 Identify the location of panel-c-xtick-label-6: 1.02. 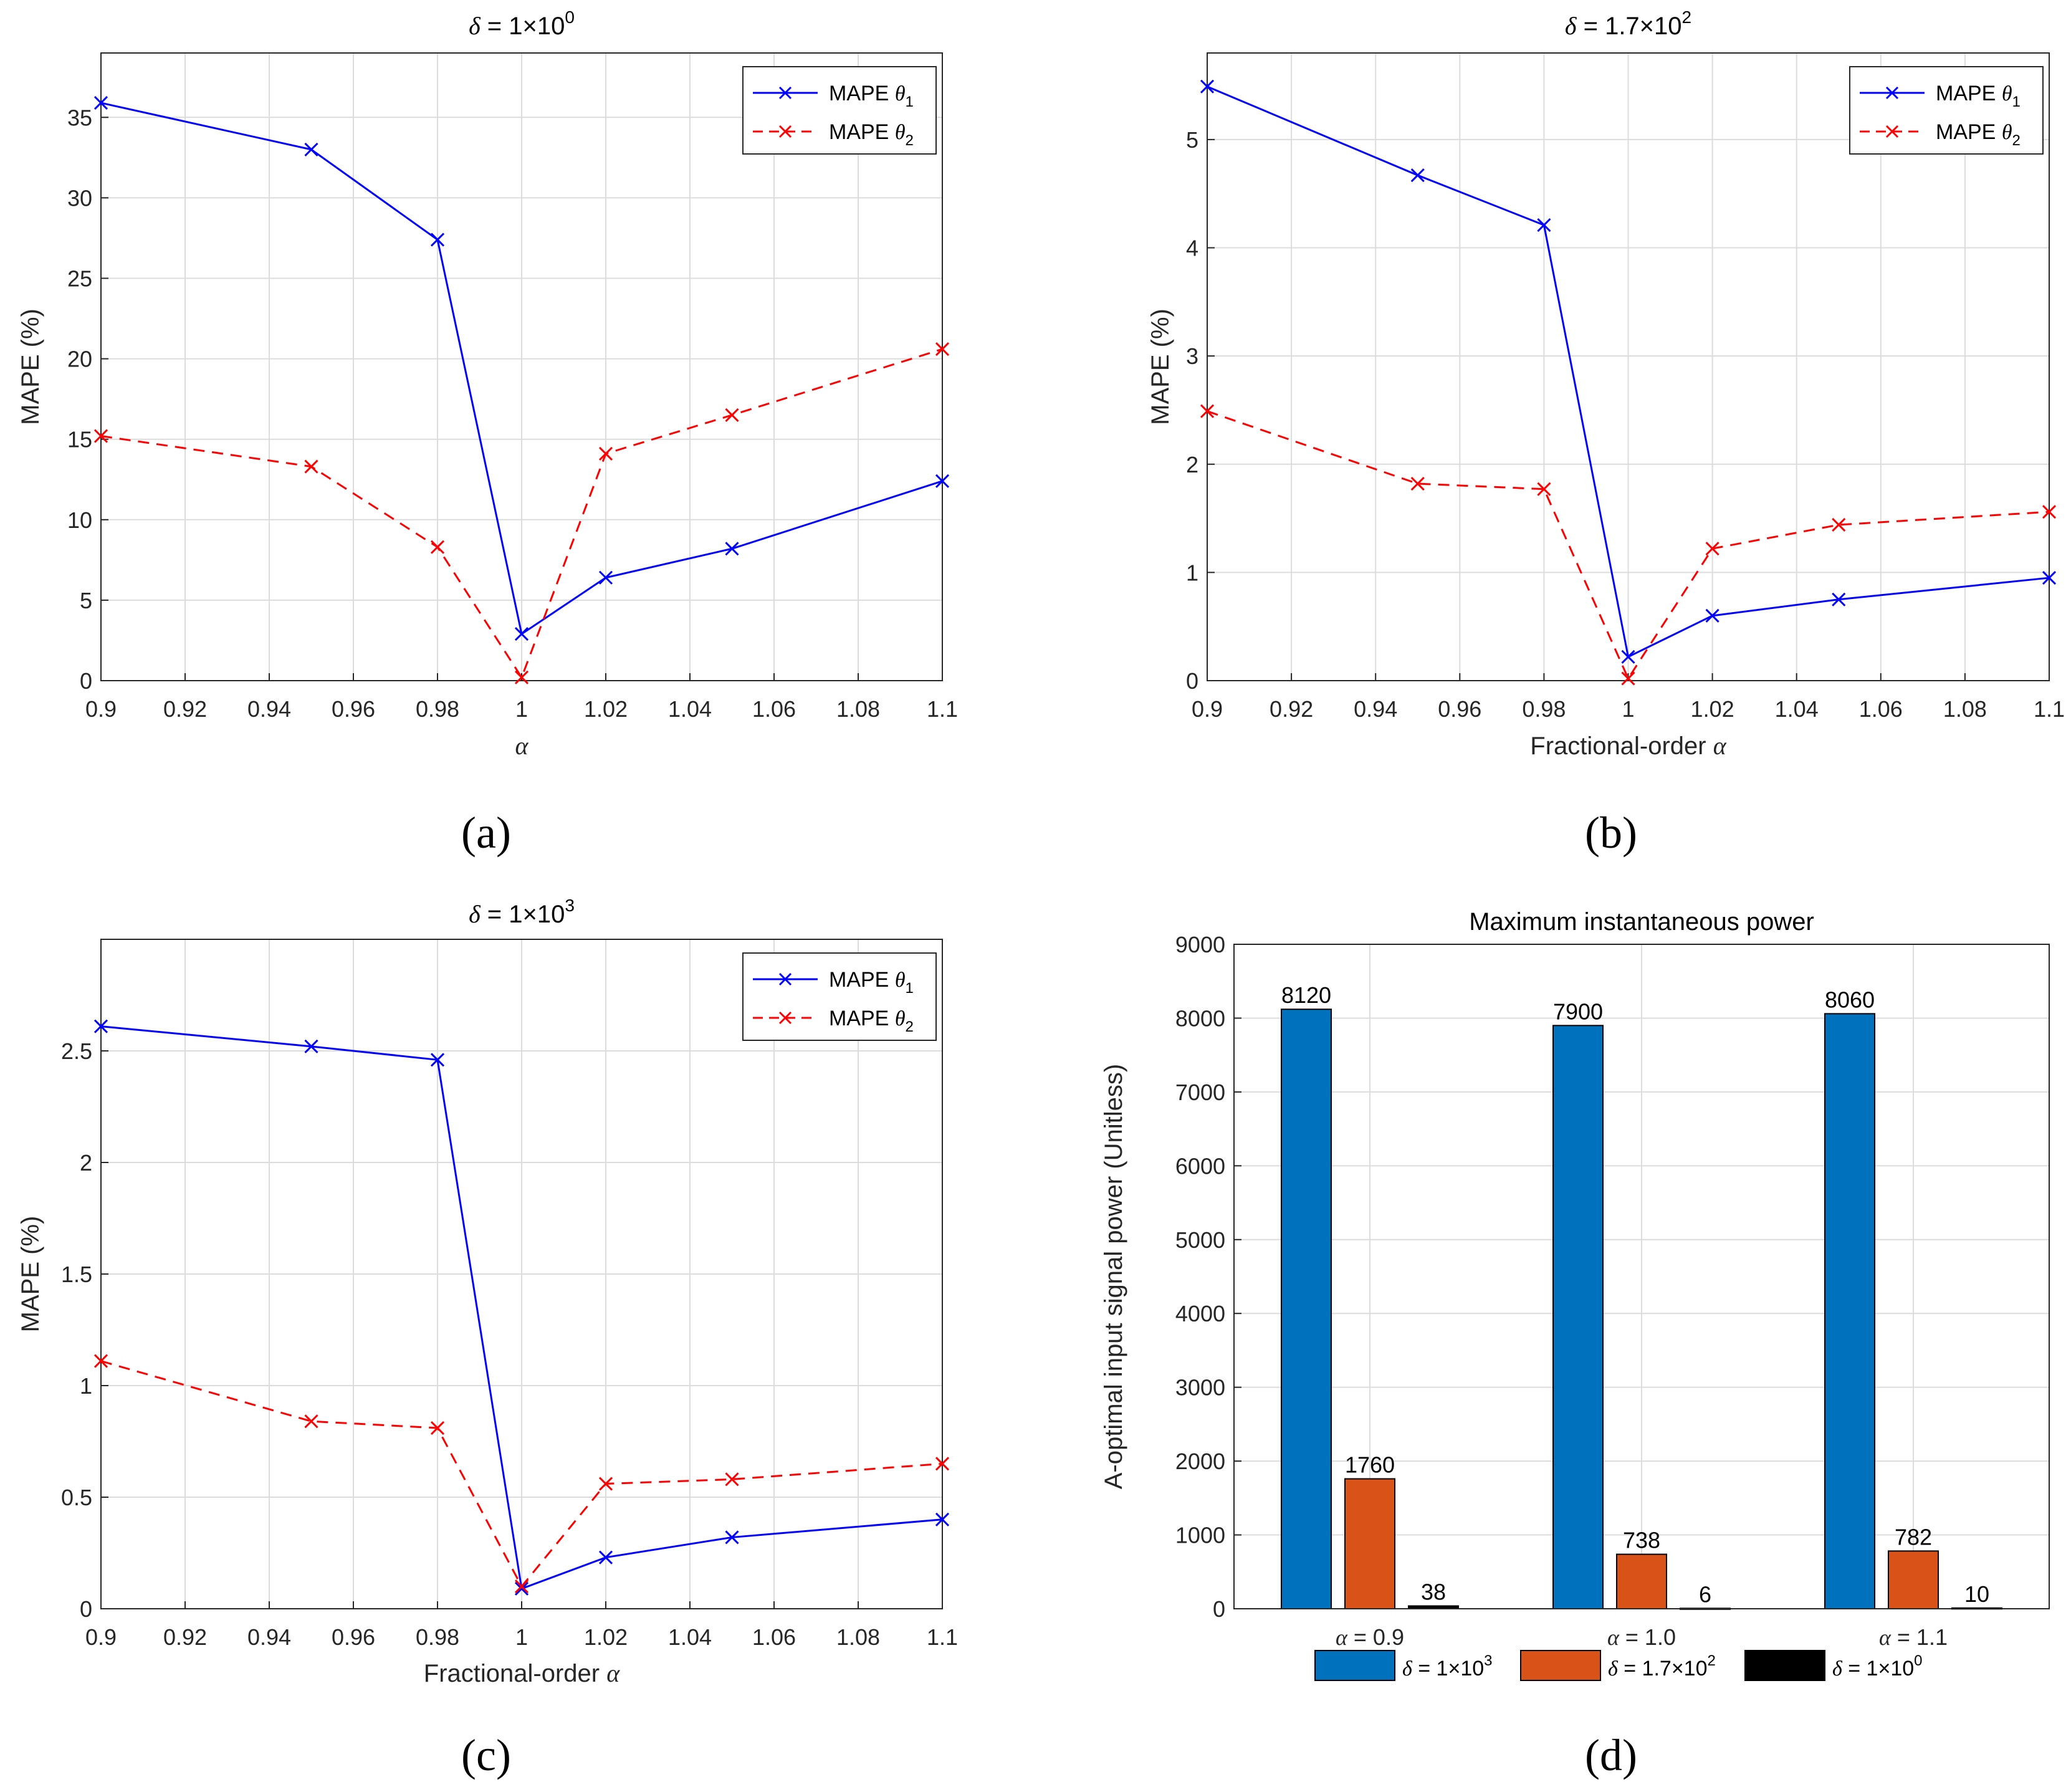
(606, 1637).